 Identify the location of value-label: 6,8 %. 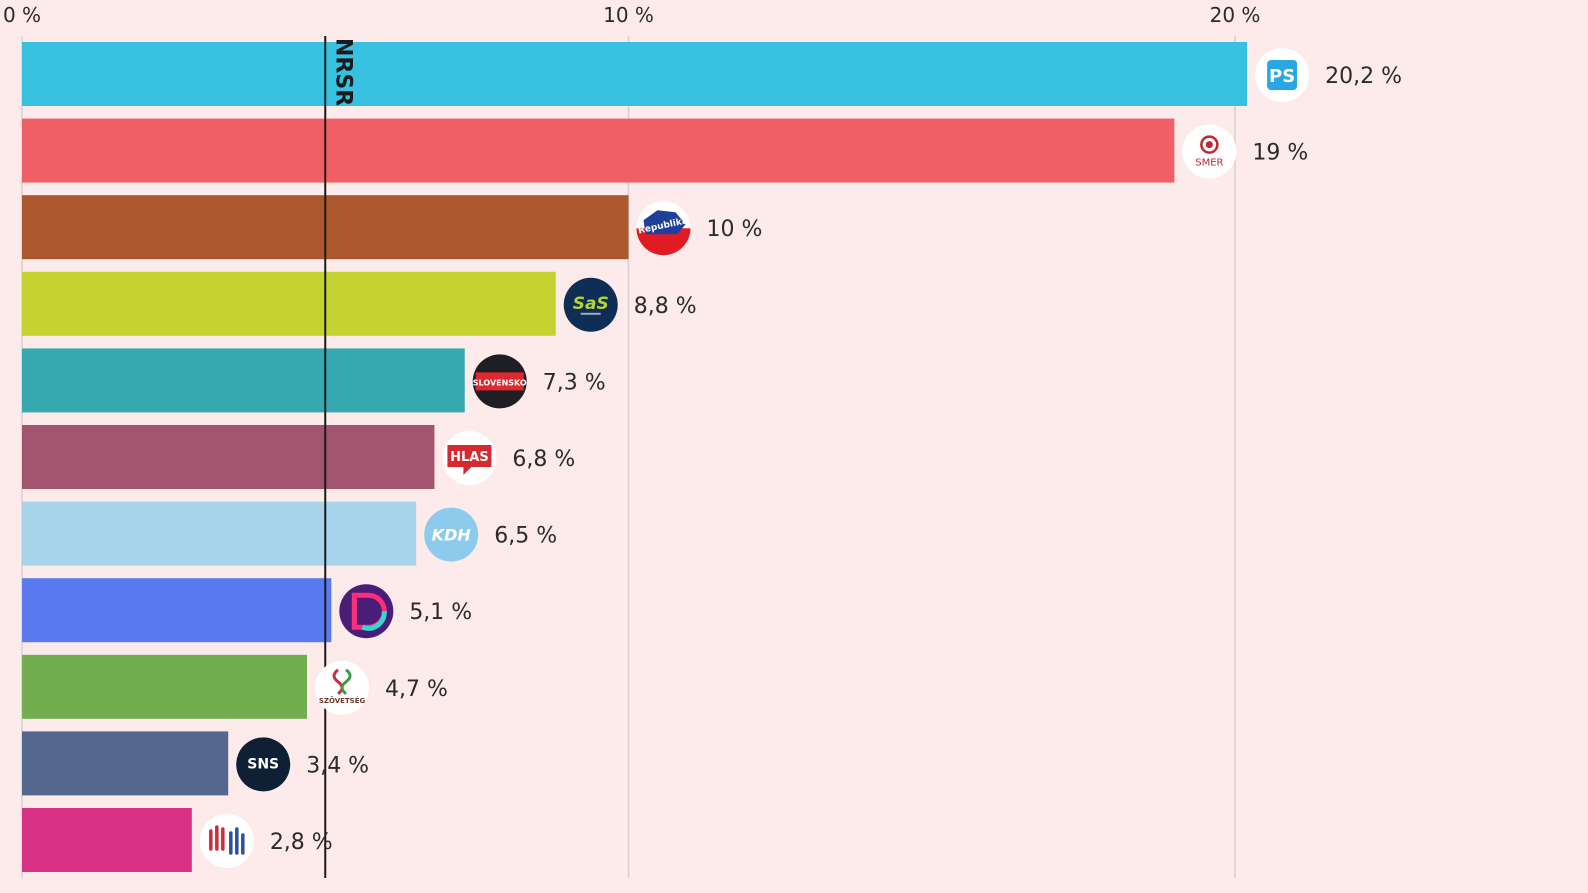
(543, 459).